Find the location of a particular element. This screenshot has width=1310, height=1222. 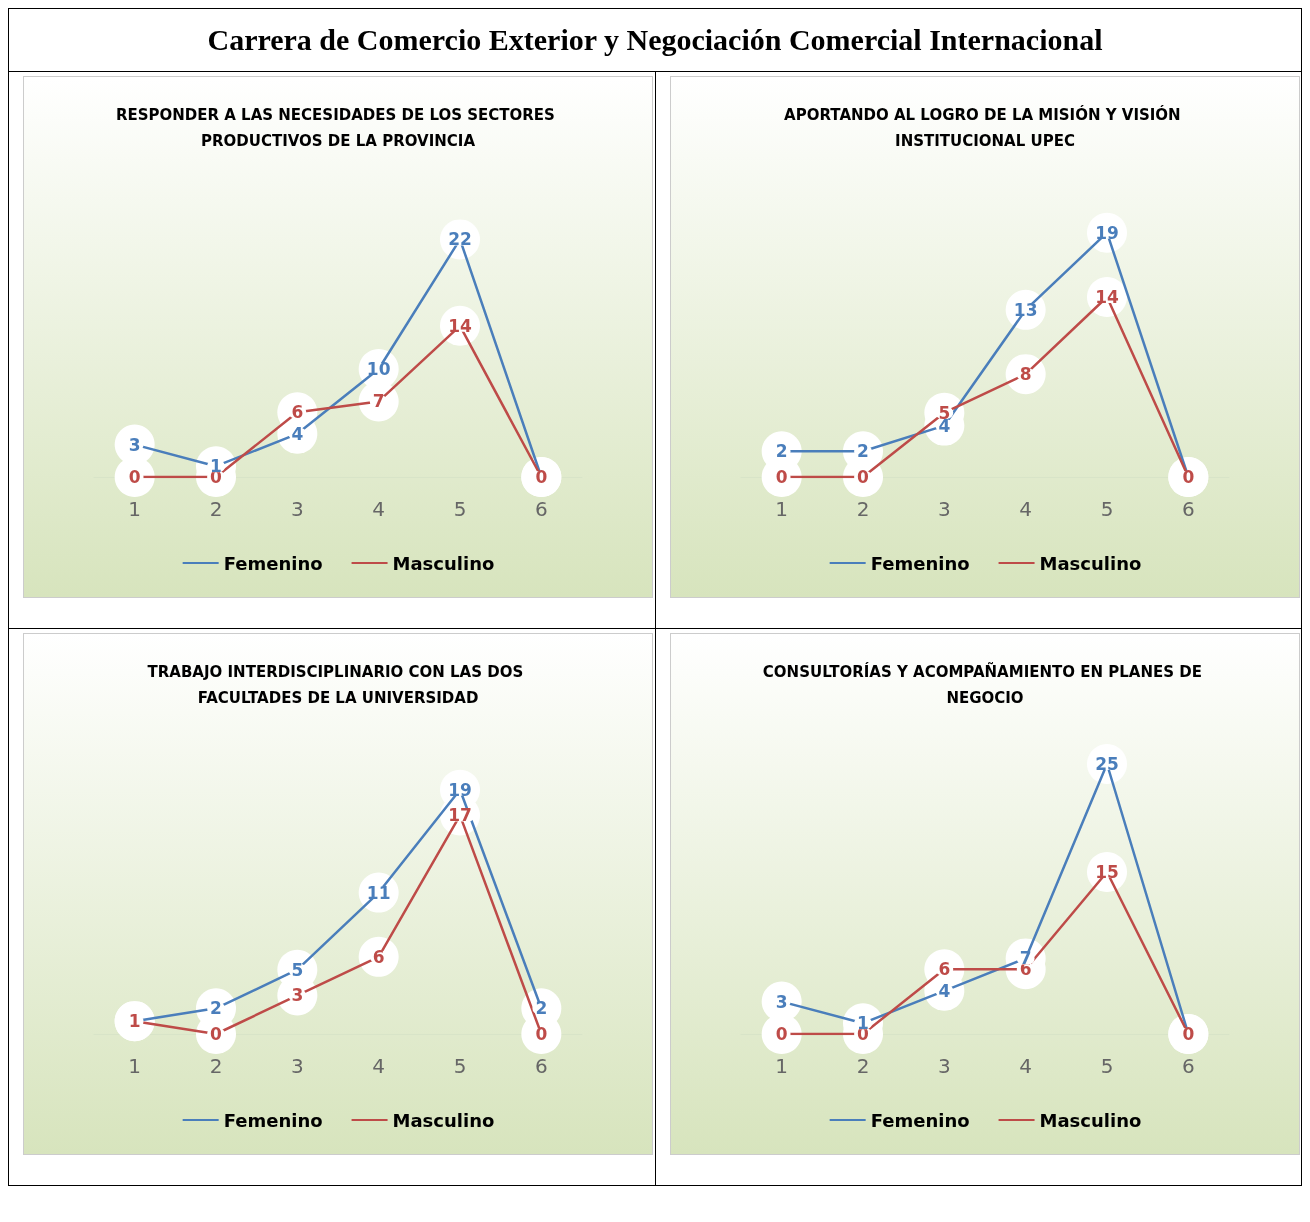

data-label: 1 is located at coordinates (134, 1021).